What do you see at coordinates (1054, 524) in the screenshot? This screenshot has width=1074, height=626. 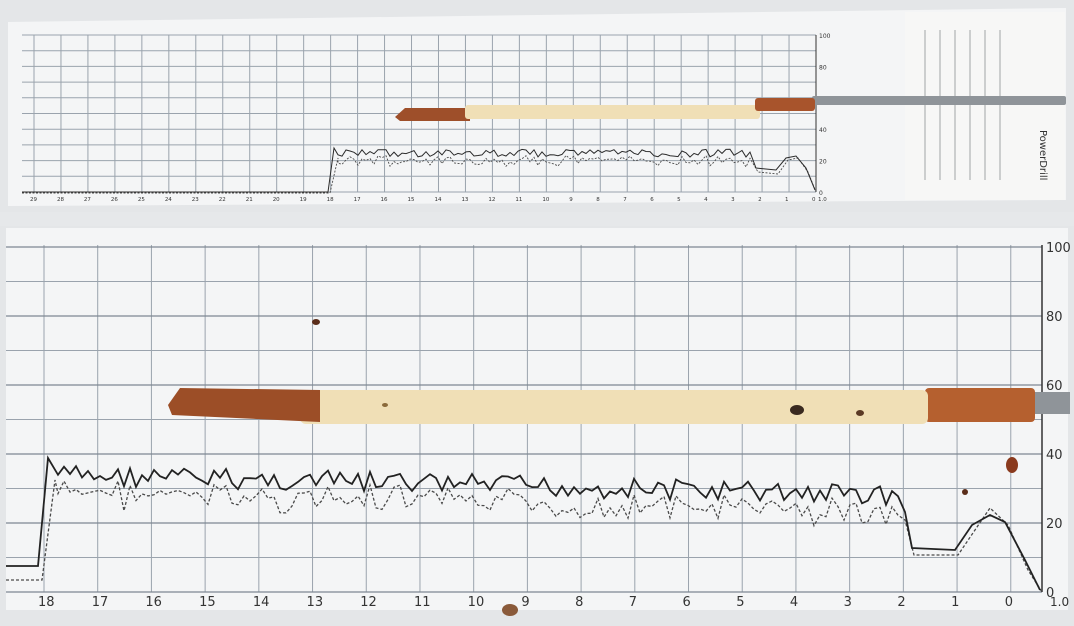 I see `bottom-y-tick-label: 20` at bounding box center [1054, 524].